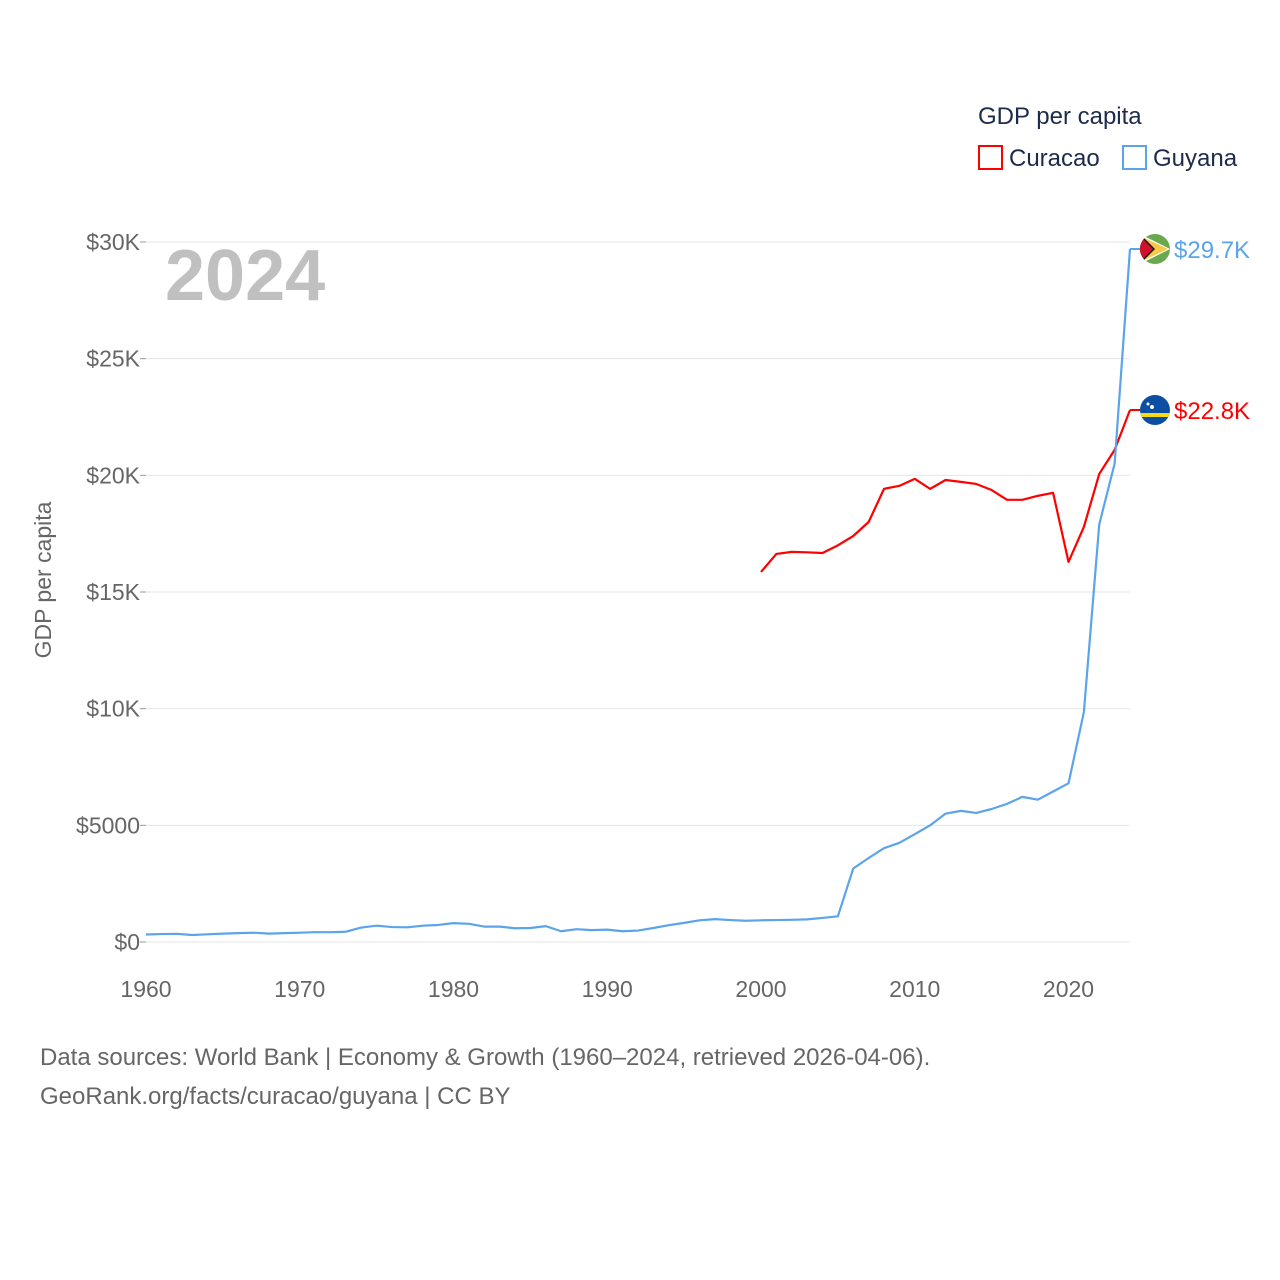  Describe the element at coordinates (453, 989) in the screenshot. I see `x-tick-label: 1980` at that location.